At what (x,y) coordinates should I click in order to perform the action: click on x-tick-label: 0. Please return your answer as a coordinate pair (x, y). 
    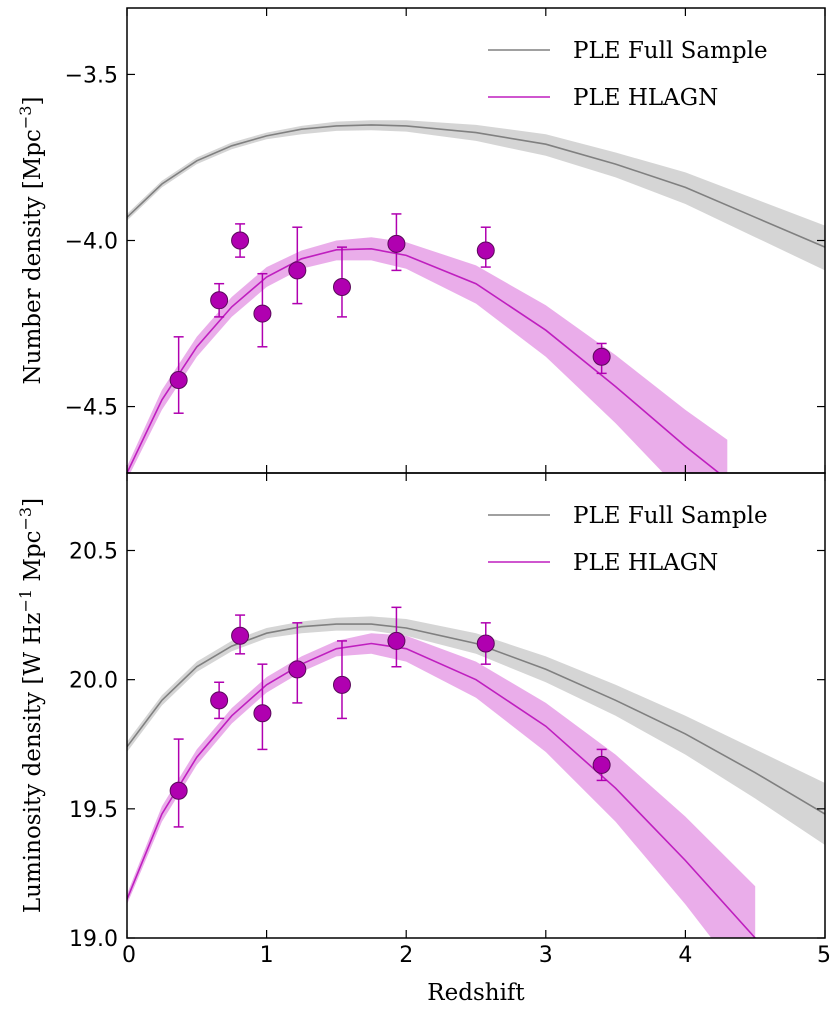
    Looking at the image, I should click on (129, 955).